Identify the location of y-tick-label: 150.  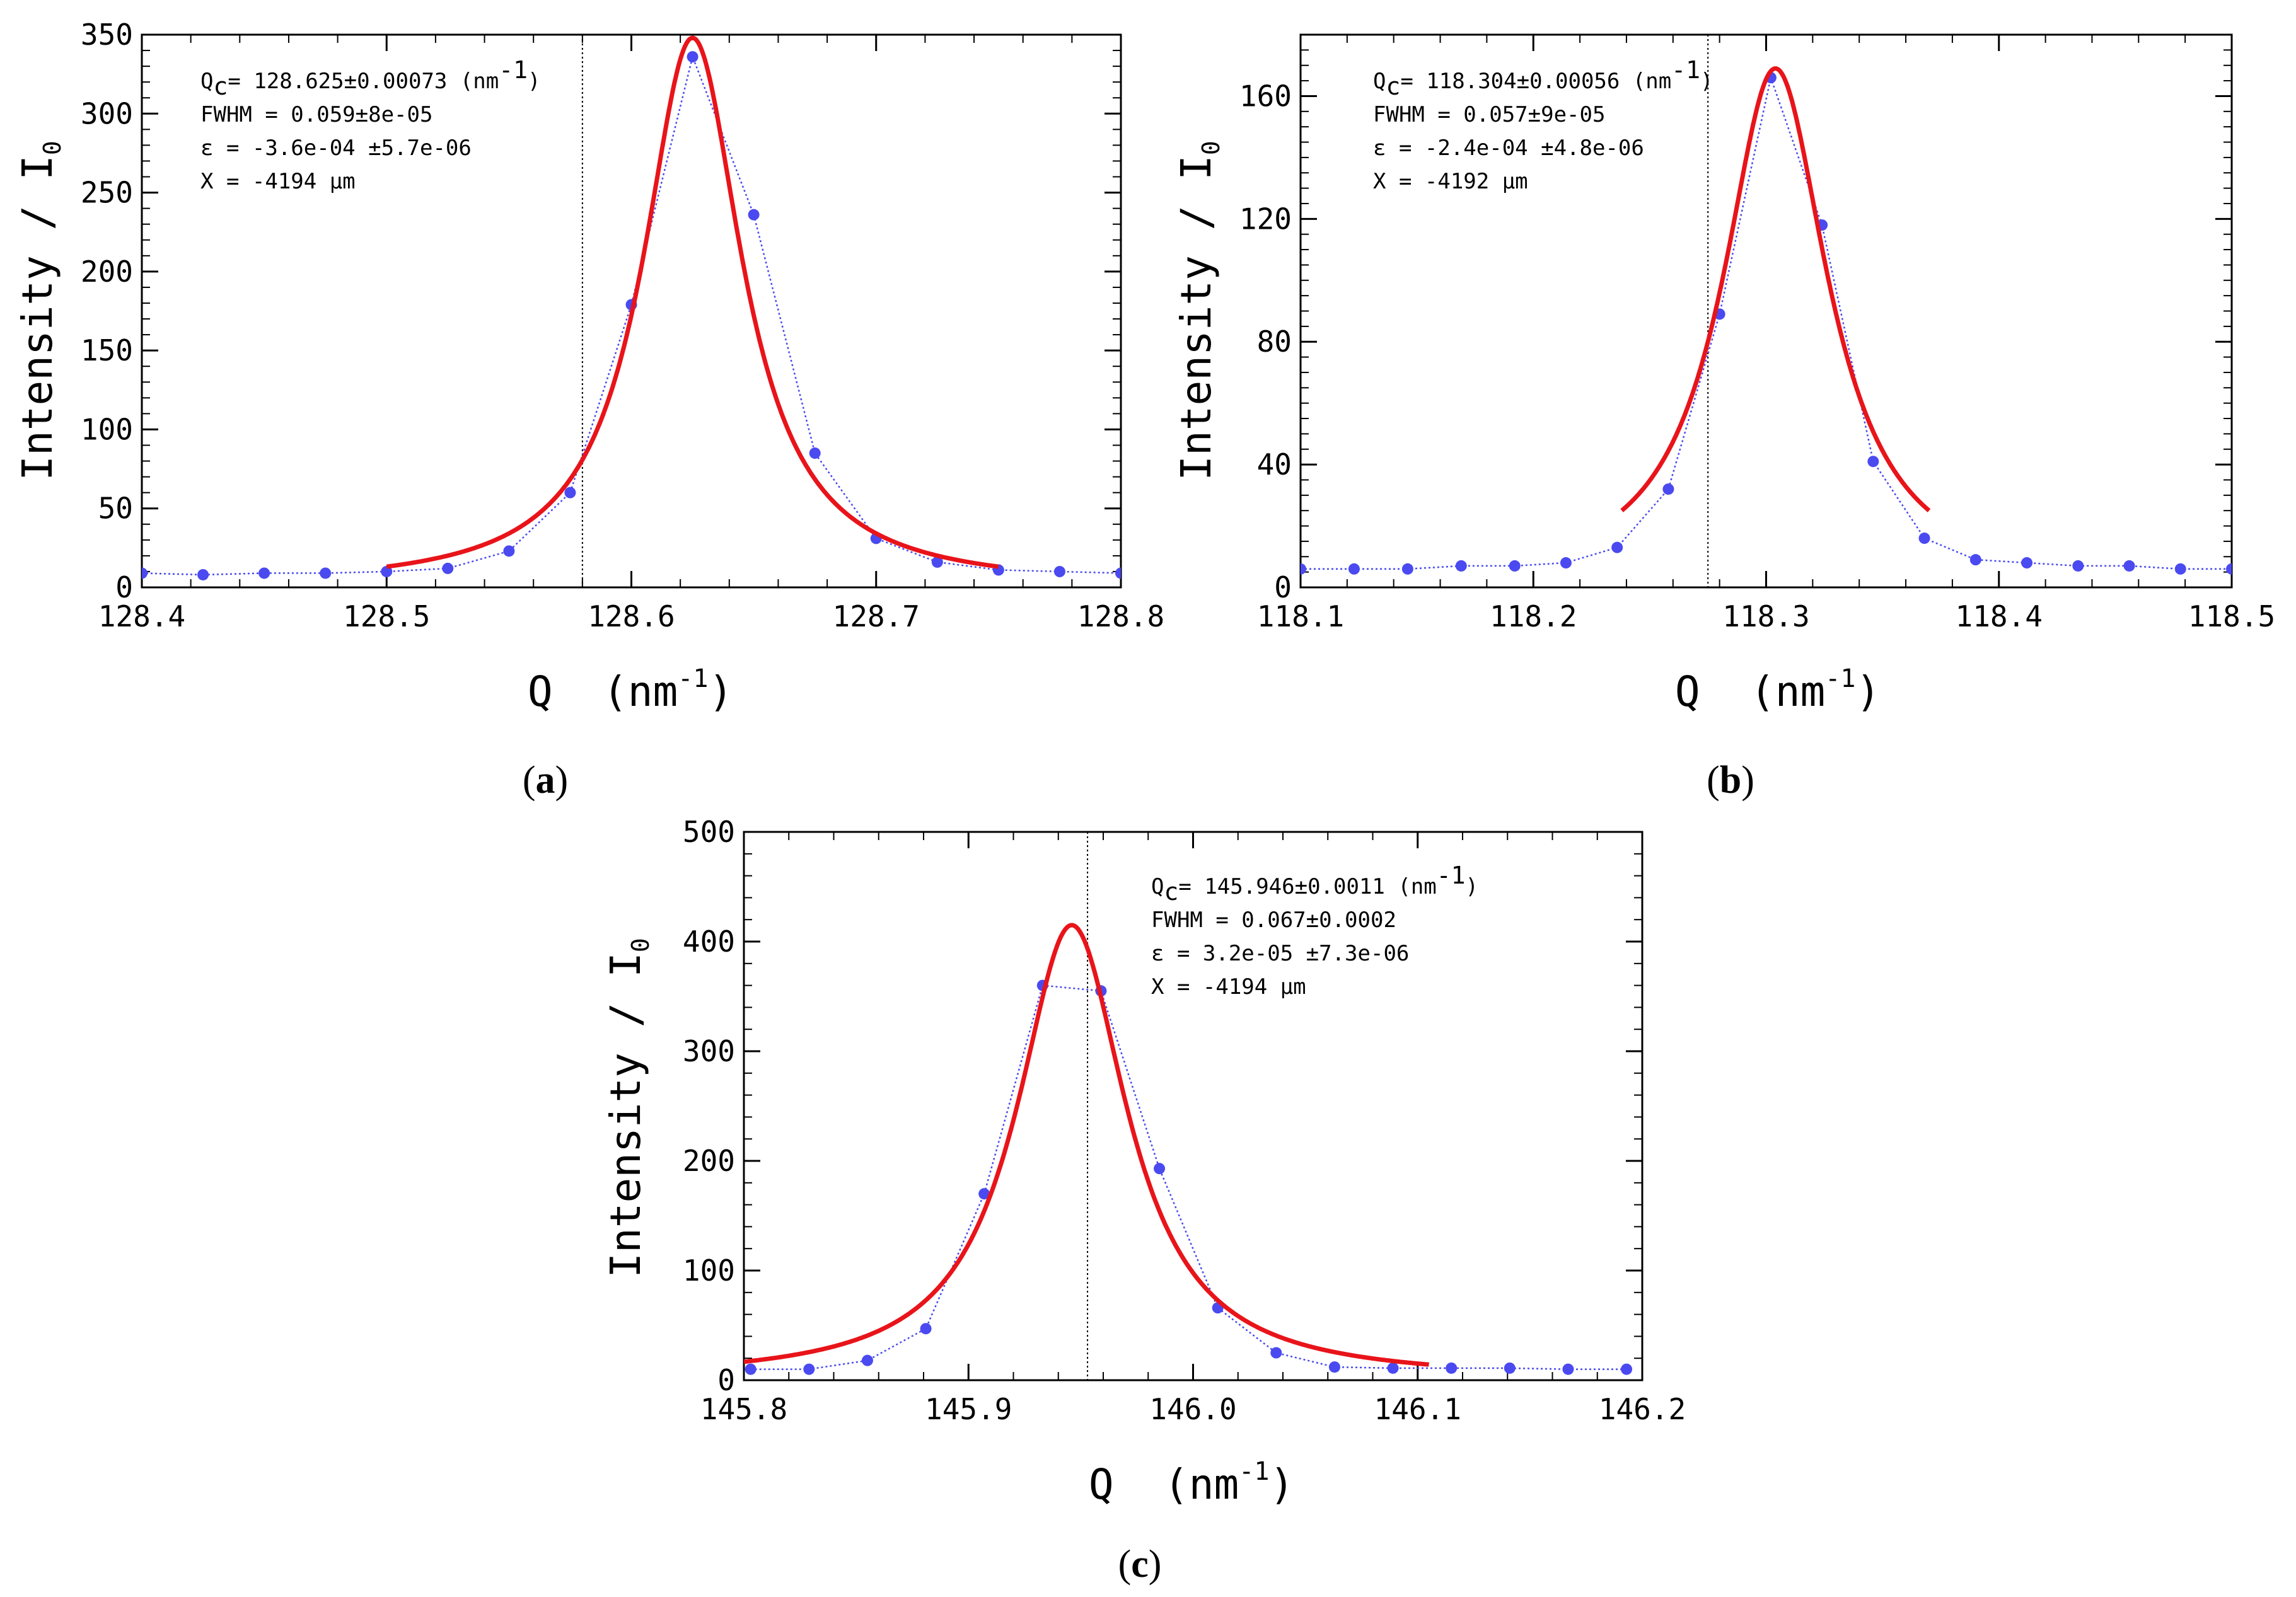
(107, 350).